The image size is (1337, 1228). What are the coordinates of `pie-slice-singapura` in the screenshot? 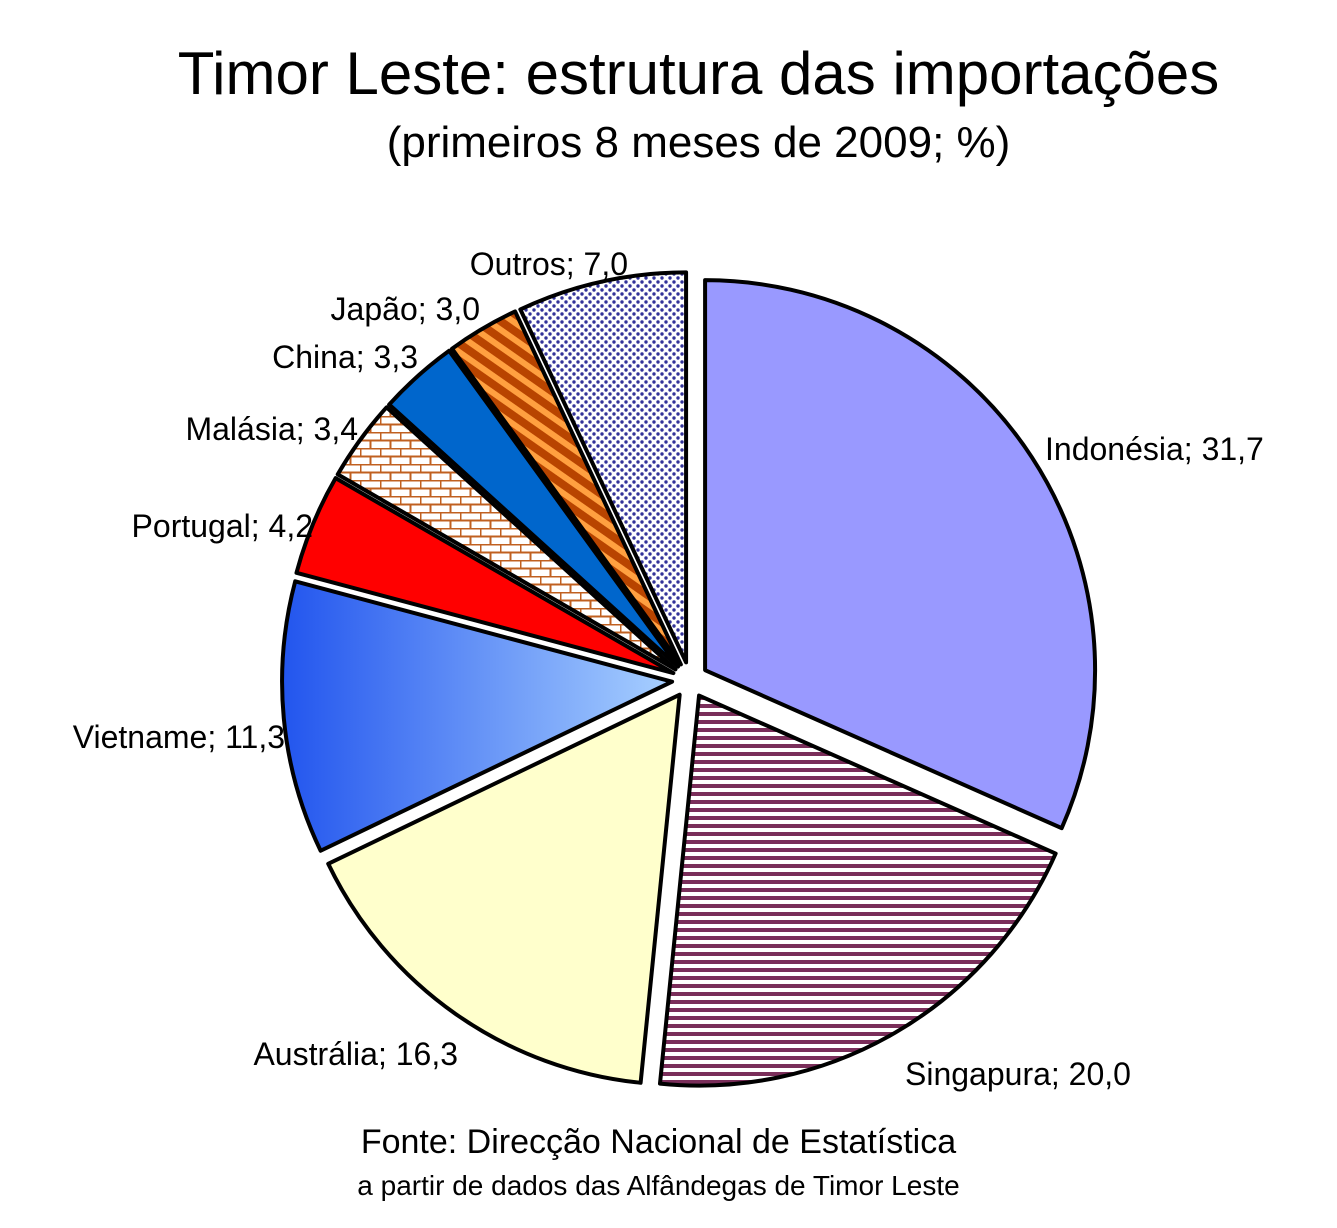 It's located at (857, 890).